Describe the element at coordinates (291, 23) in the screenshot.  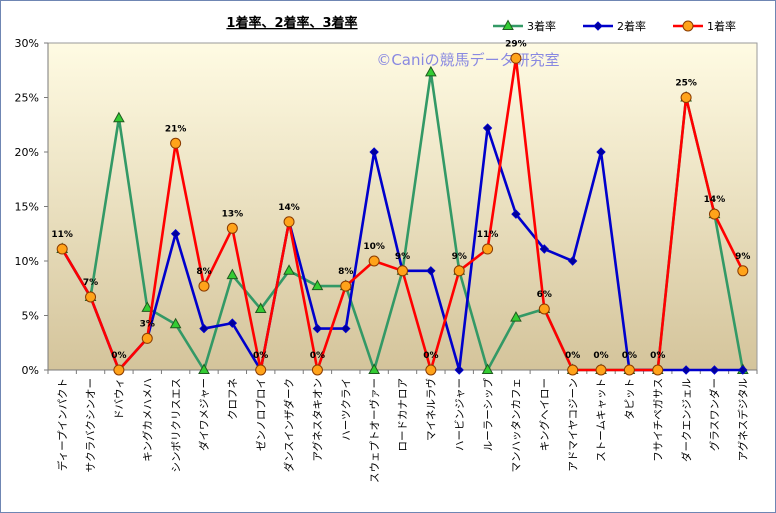
I see `chart-title: 1着率、2着率、3着率` at that location.